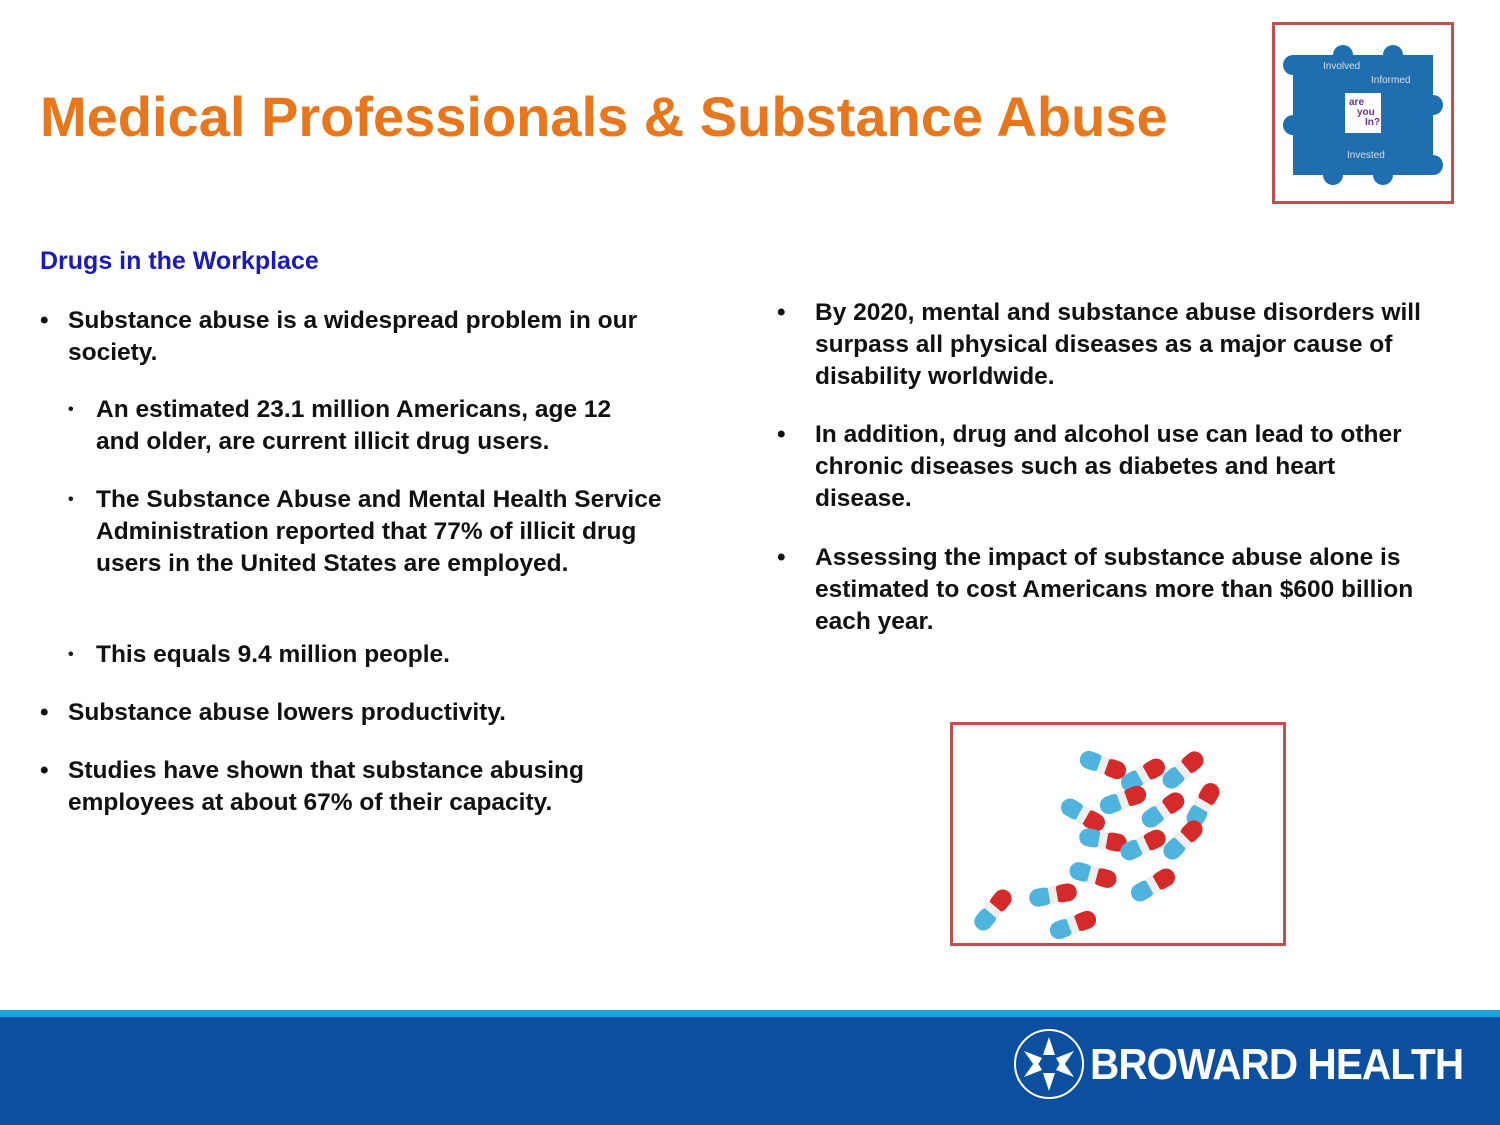 The image size is (1500, 1125). What do you see at coordinates (750, 1013) in the screenshot?
I see `footer-accent-line` at bounding box center [750, 1013].